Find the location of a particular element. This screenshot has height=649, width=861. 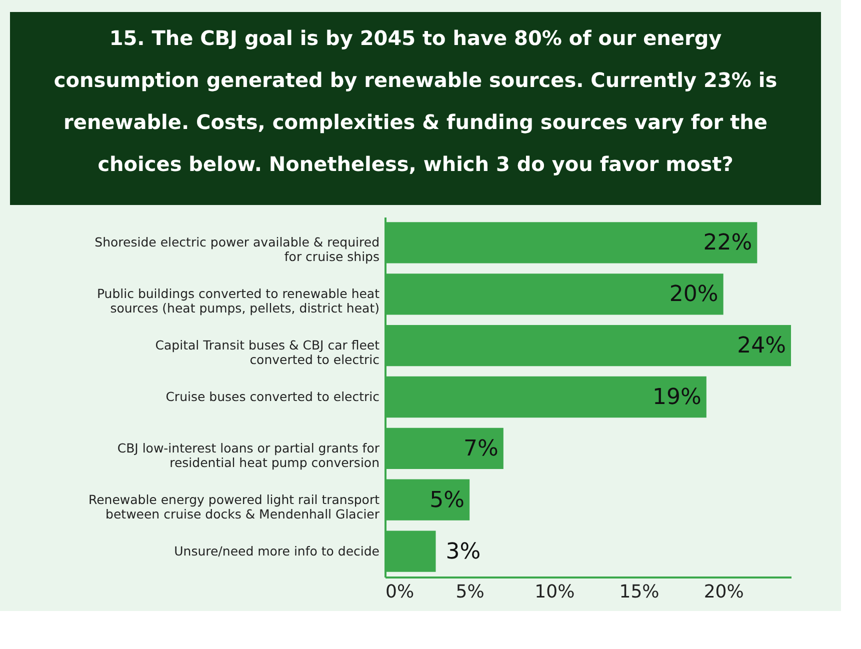

data-label: 5% is located at coordinates (447, 500).